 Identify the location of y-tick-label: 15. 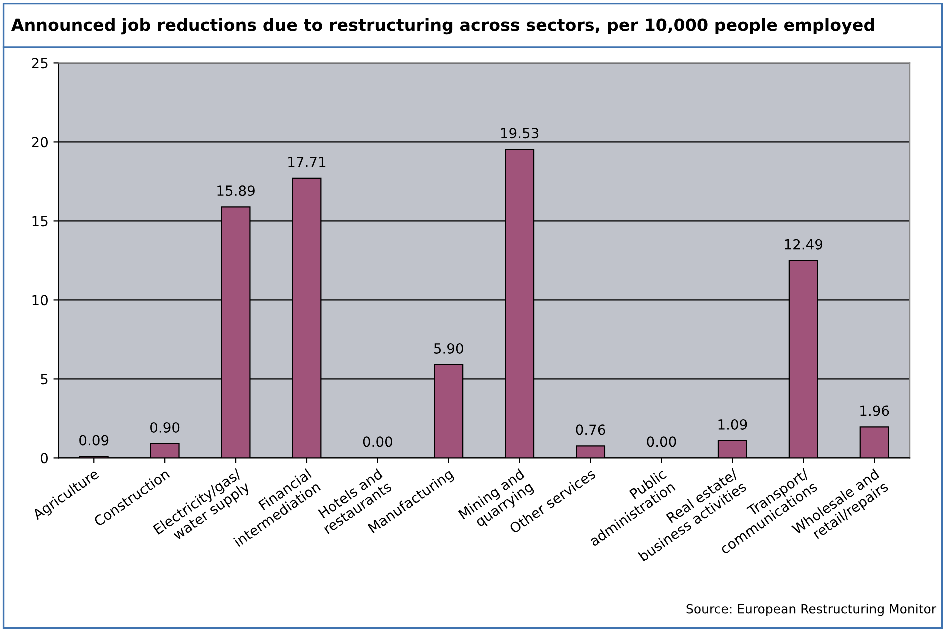
(40, 221).